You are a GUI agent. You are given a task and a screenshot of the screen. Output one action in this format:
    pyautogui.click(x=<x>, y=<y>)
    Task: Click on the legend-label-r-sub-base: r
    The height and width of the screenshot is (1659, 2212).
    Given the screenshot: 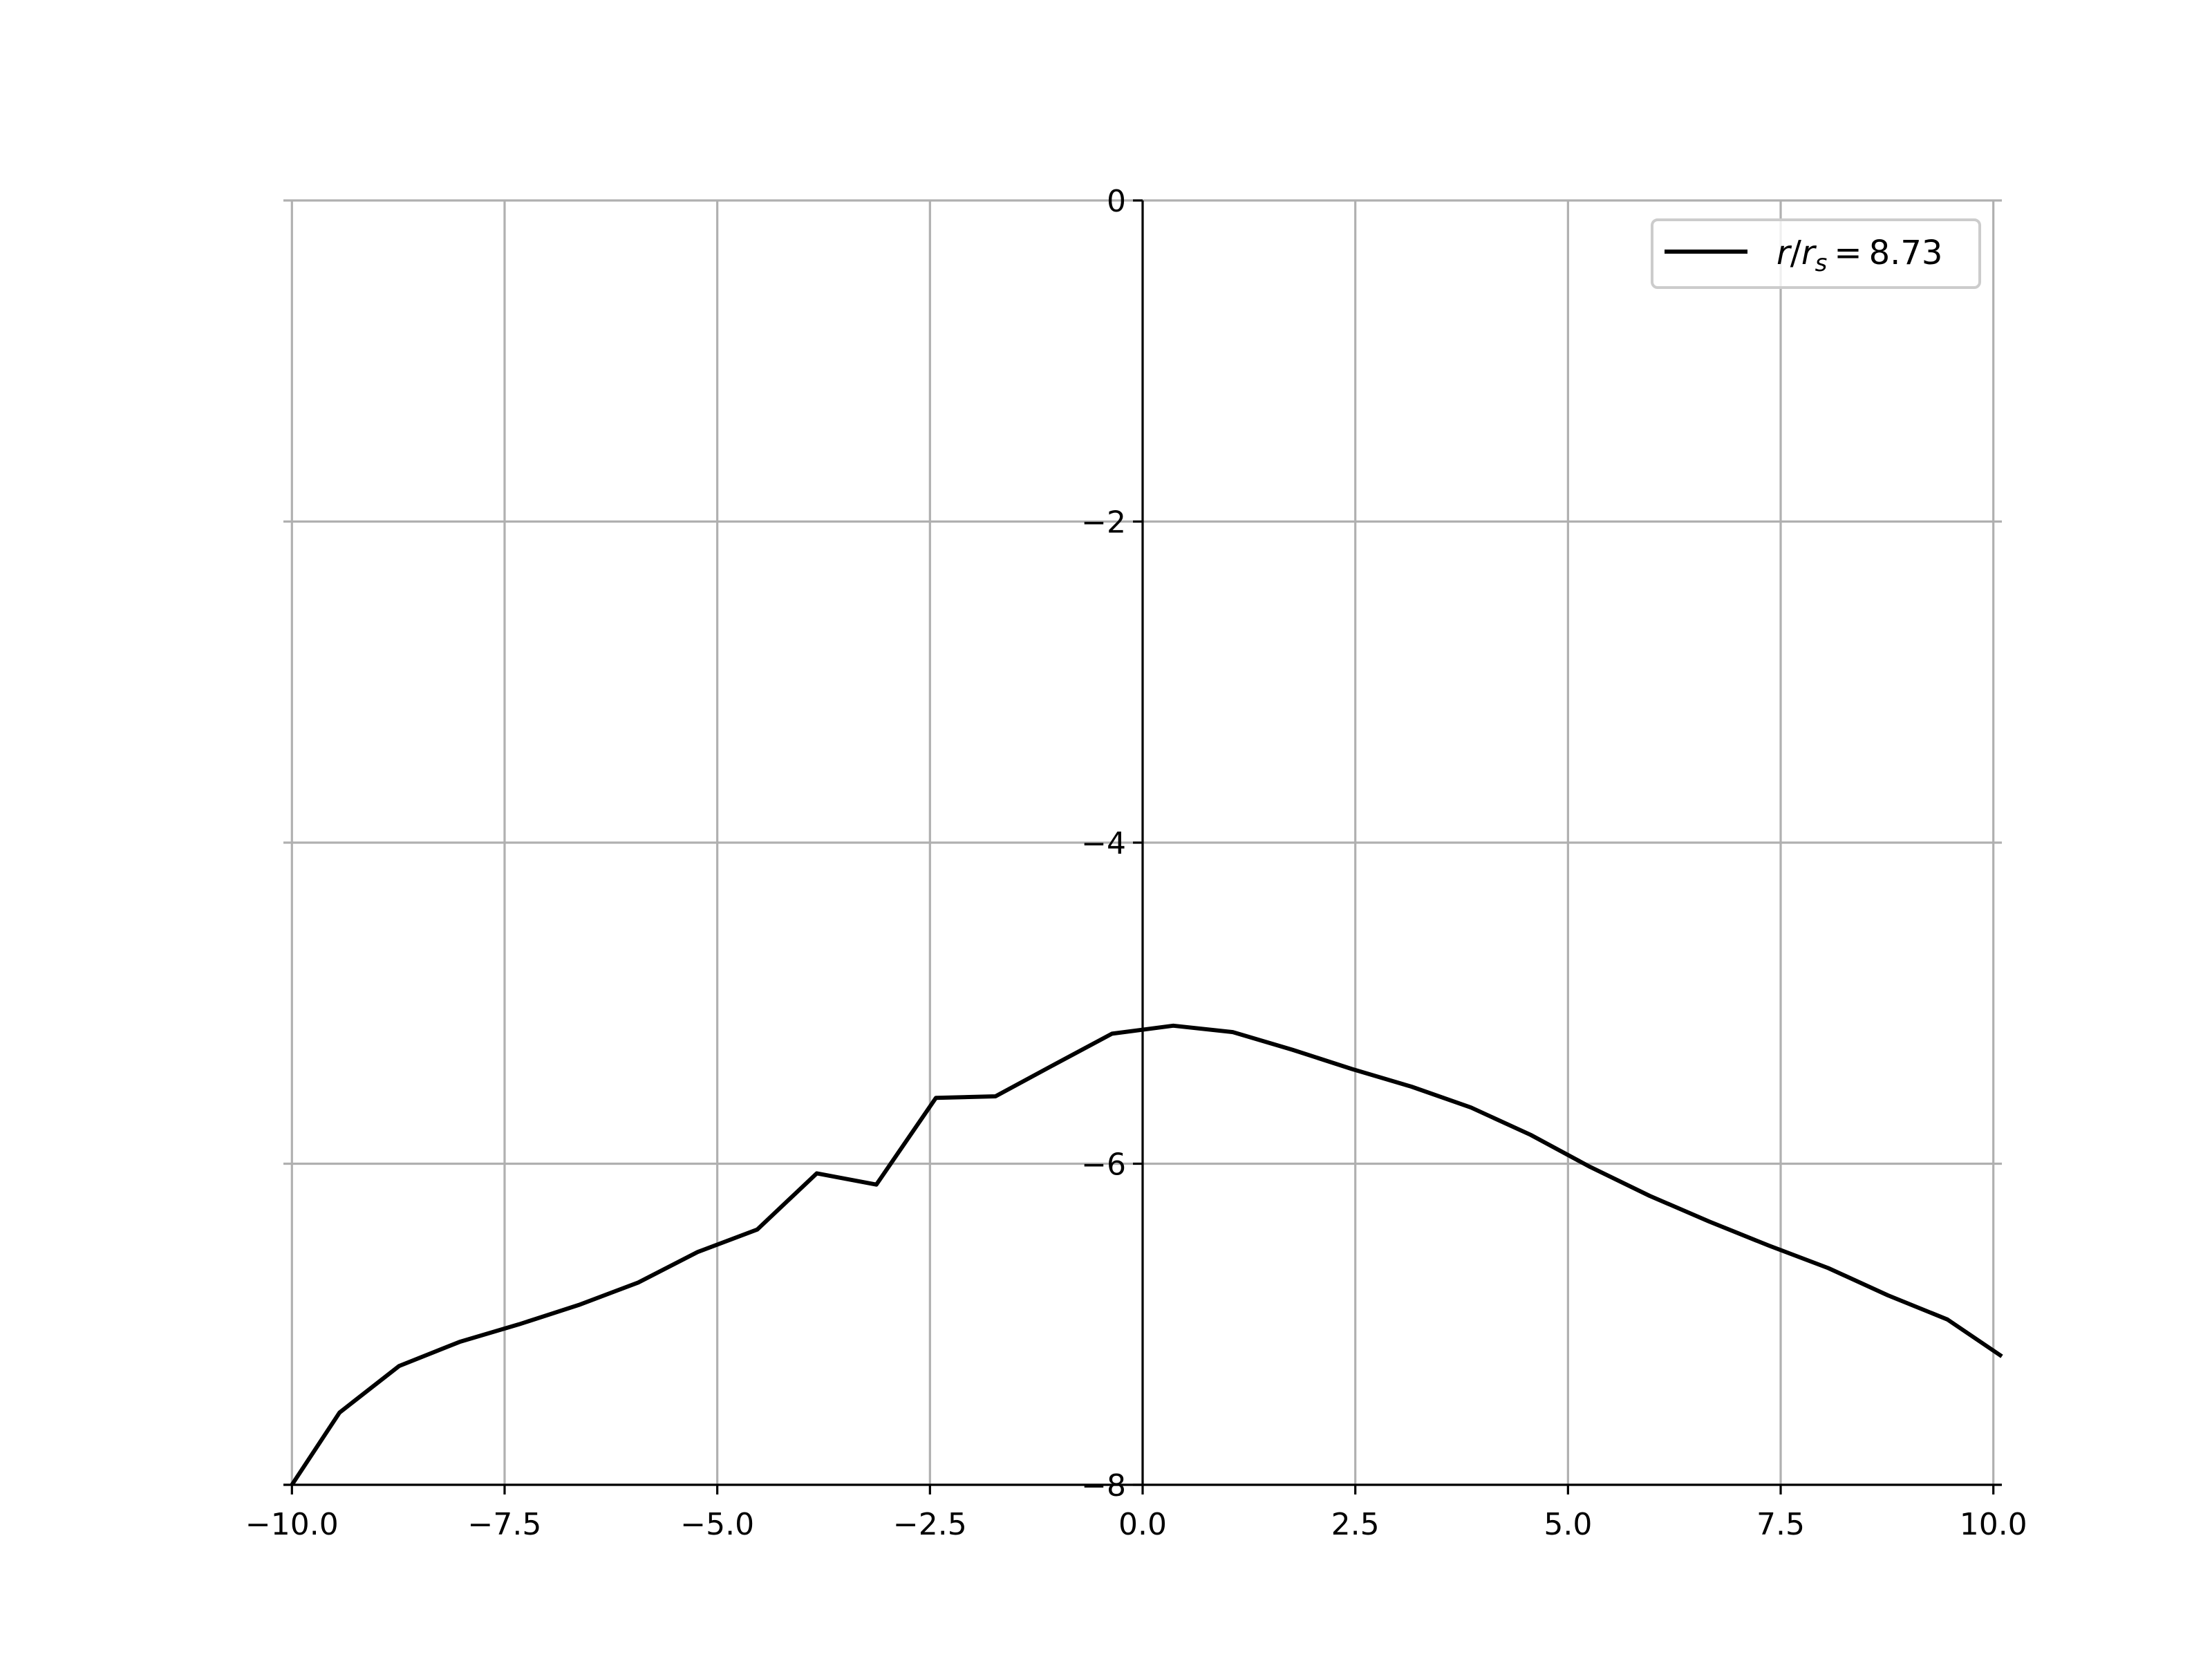 What is the action you would take?
    pyautogui.click(x=1809, y=253)
    